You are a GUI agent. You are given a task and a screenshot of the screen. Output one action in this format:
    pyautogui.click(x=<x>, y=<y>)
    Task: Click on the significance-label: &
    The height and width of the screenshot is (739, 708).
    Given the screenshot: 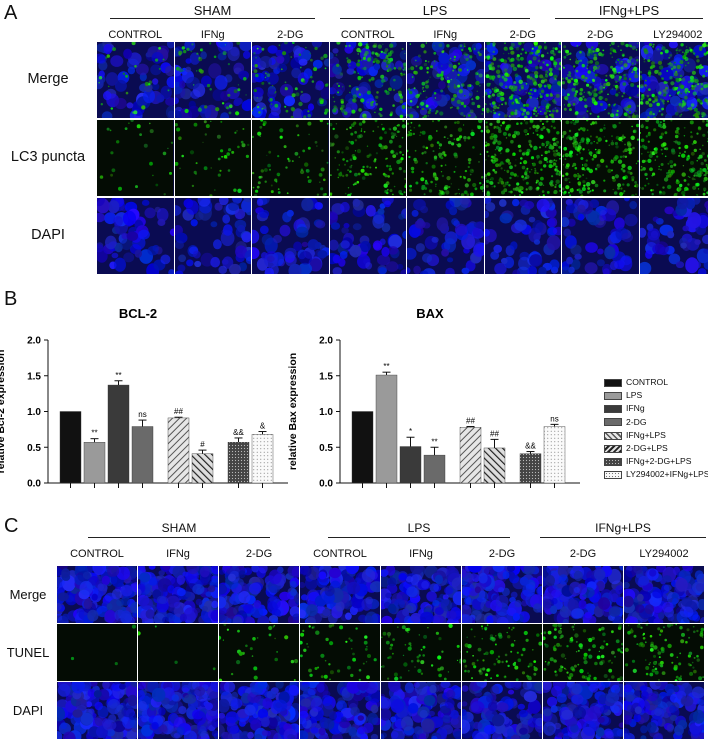 What is the action you would take?
    pyautogui.click(x=263, y=426)
    